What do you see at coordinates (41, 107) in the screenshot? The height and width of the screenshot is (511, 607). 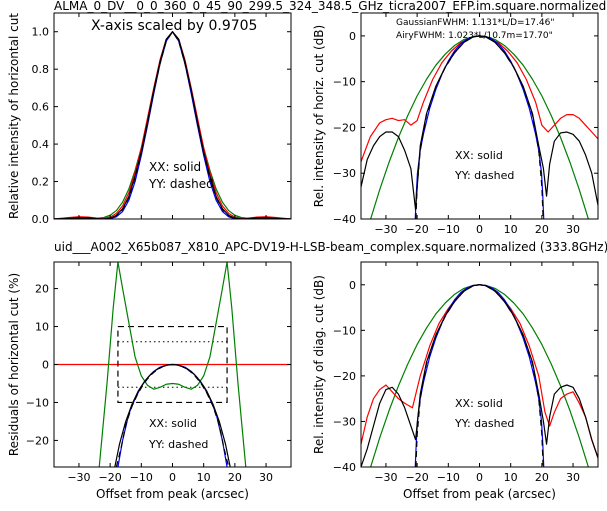 I see `y-tick-label: 0.6` at bounding box center [41, 107].